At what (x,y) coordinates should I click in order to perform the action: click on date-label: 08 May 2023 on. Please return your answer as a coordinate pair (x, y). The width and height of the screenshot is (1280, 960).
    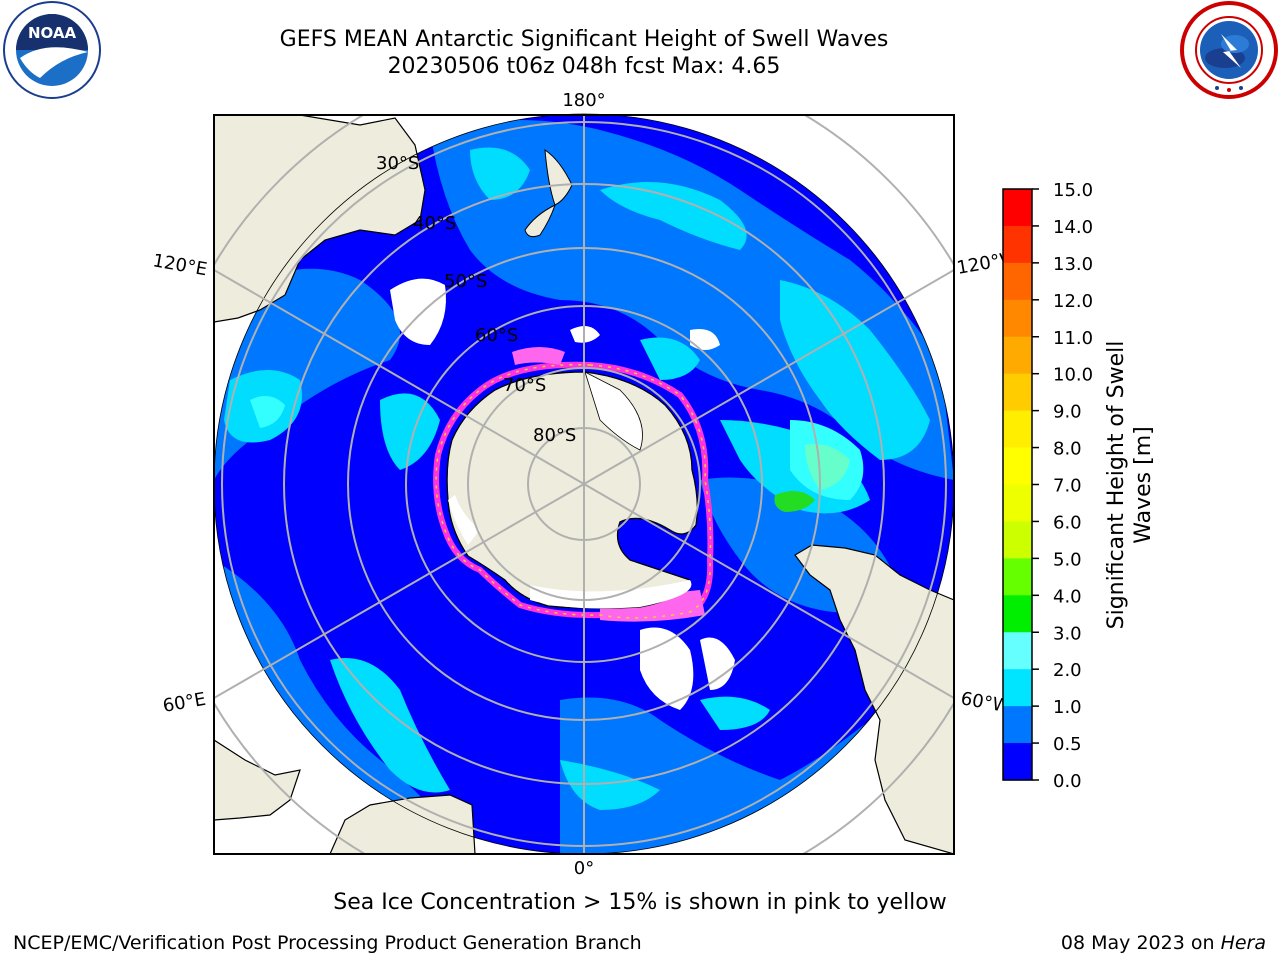
    Looking at the image, I should click on (1140, 943).